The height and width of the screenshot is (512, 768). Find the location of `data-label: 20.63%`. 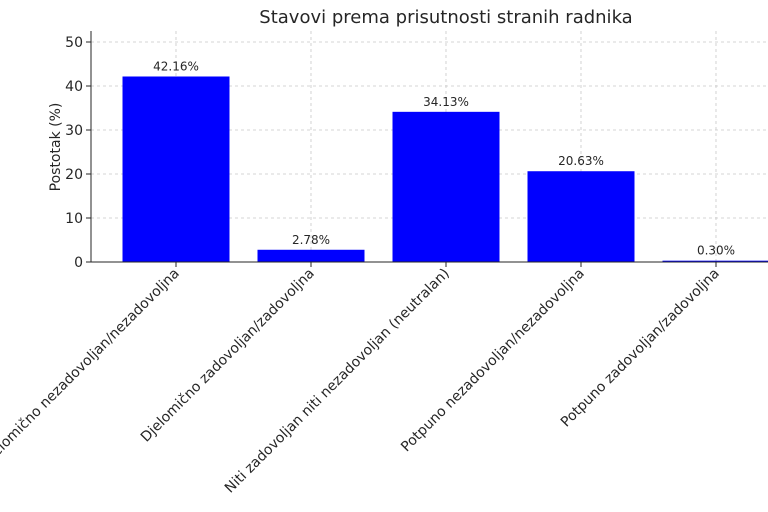

data-label: 20.63% is located at coordinates (581, 161).